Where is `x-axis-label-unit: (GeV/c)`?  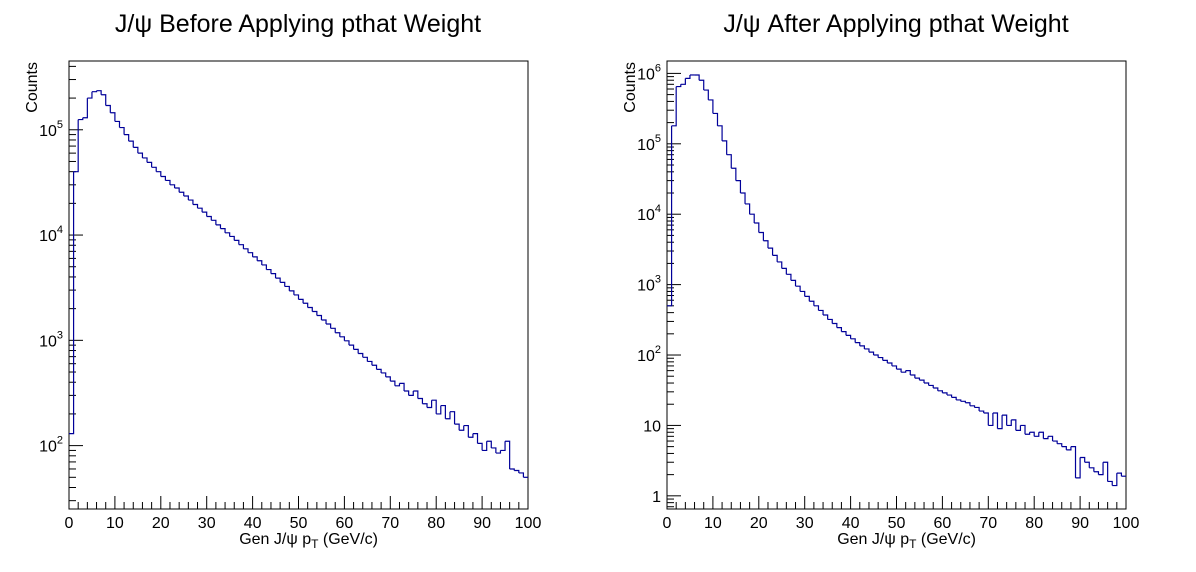 x-axis-label-unit: (GeV/c) is located at coordinates (348, 539).